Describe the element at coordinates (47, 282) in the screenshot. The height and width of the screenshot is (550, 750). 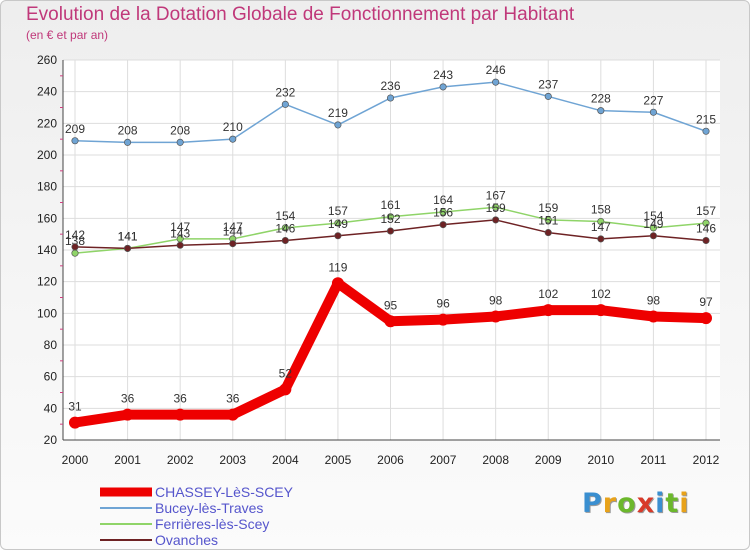
I see `y-tick-label-120: 120` at that location.